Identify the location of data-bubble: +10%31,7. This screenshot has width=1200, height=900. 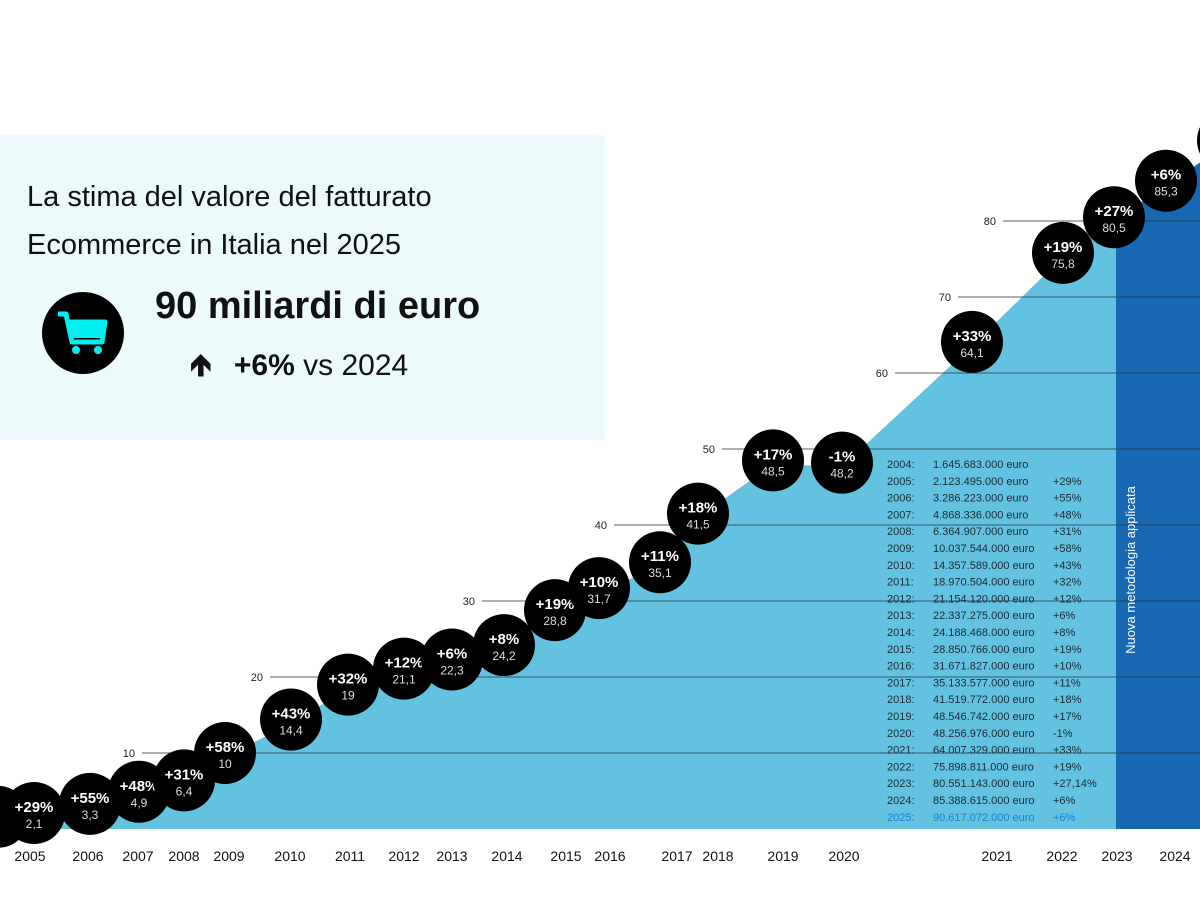
(599, 588).